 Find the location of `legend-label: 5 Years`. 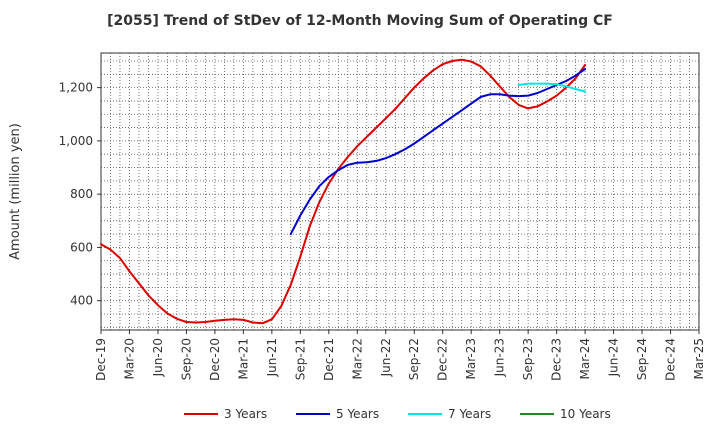

legend-label: 5 Years is located at coordinates (357, 414).